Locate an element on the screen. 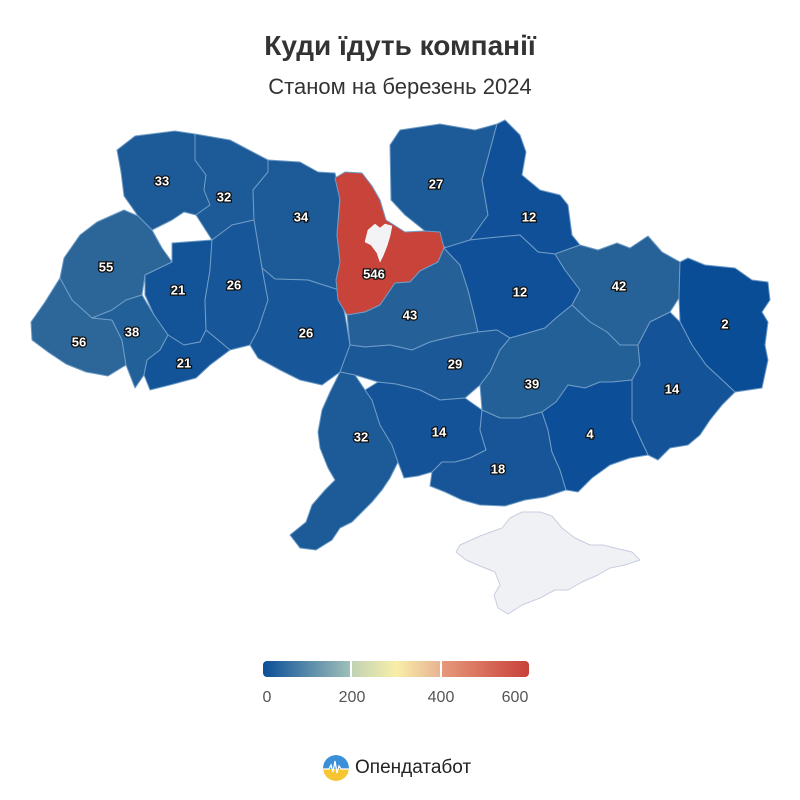 This screenshot has width=800, height=800. brand-footer: Опендатабот is located at coordinates (397, 768).